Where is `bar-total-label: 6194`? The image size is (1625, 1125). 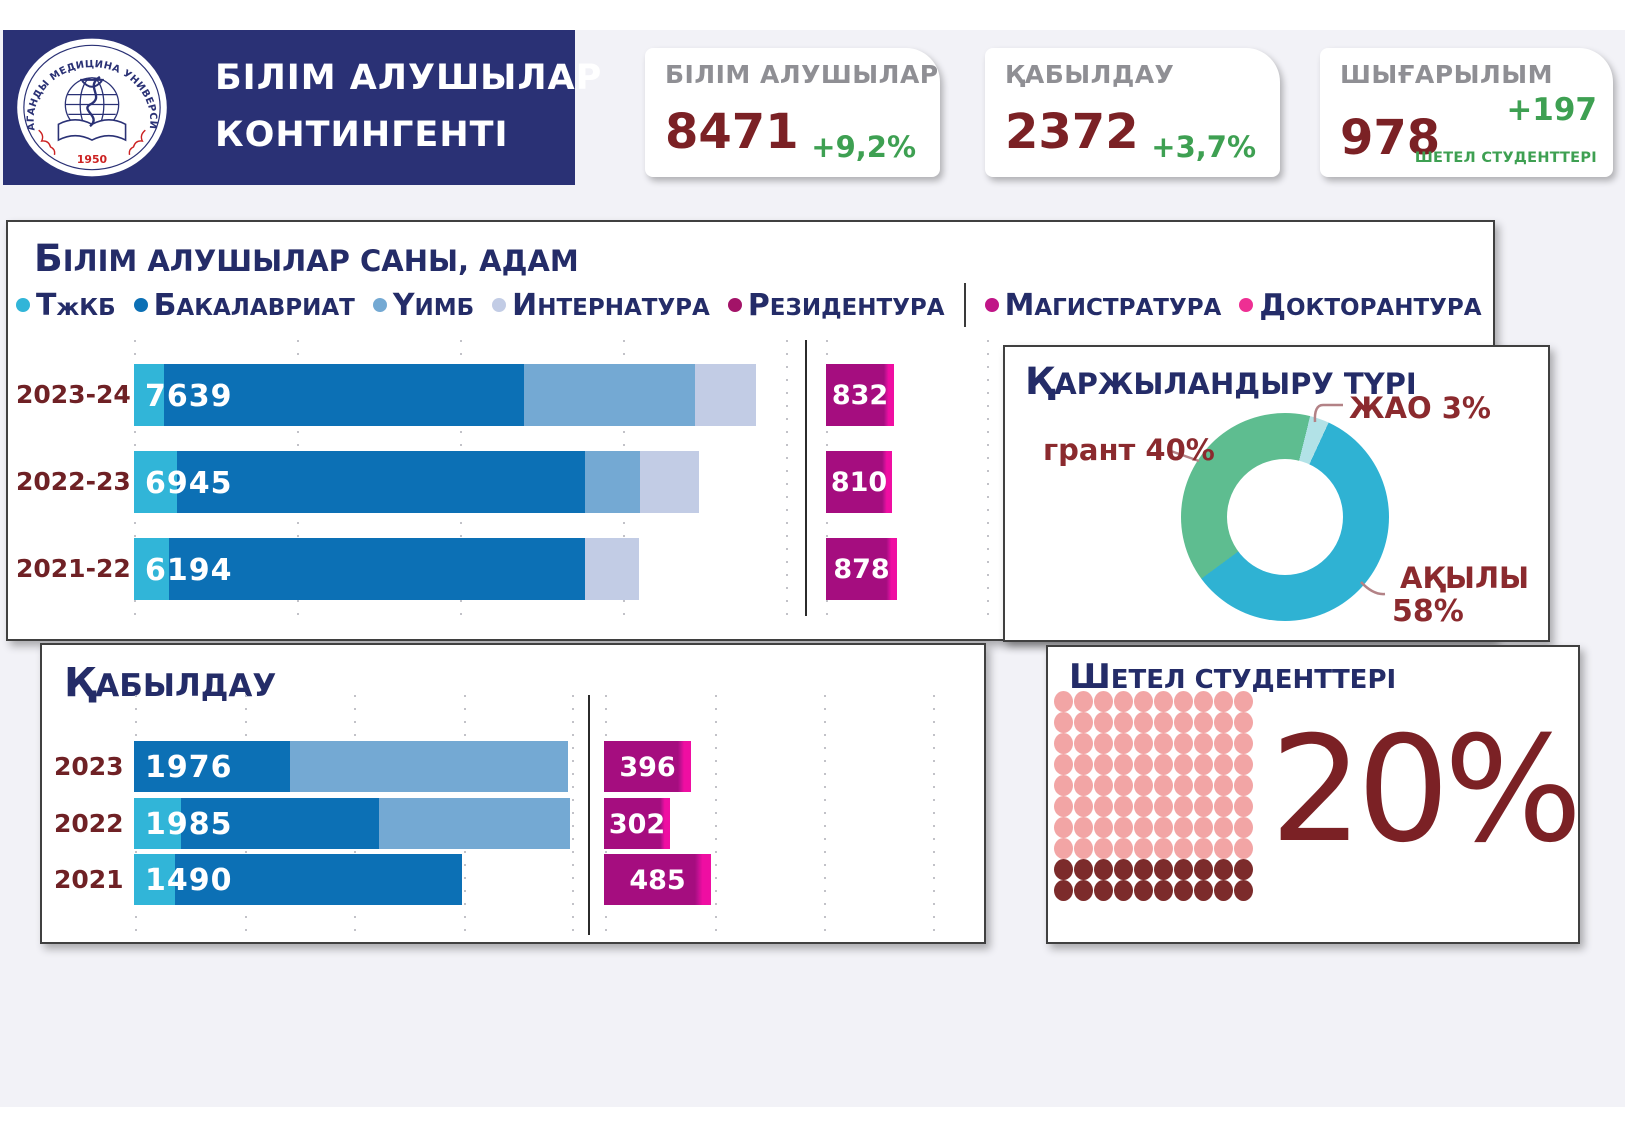
bar-total-label: 6194 is located at coordinates (189, 570).